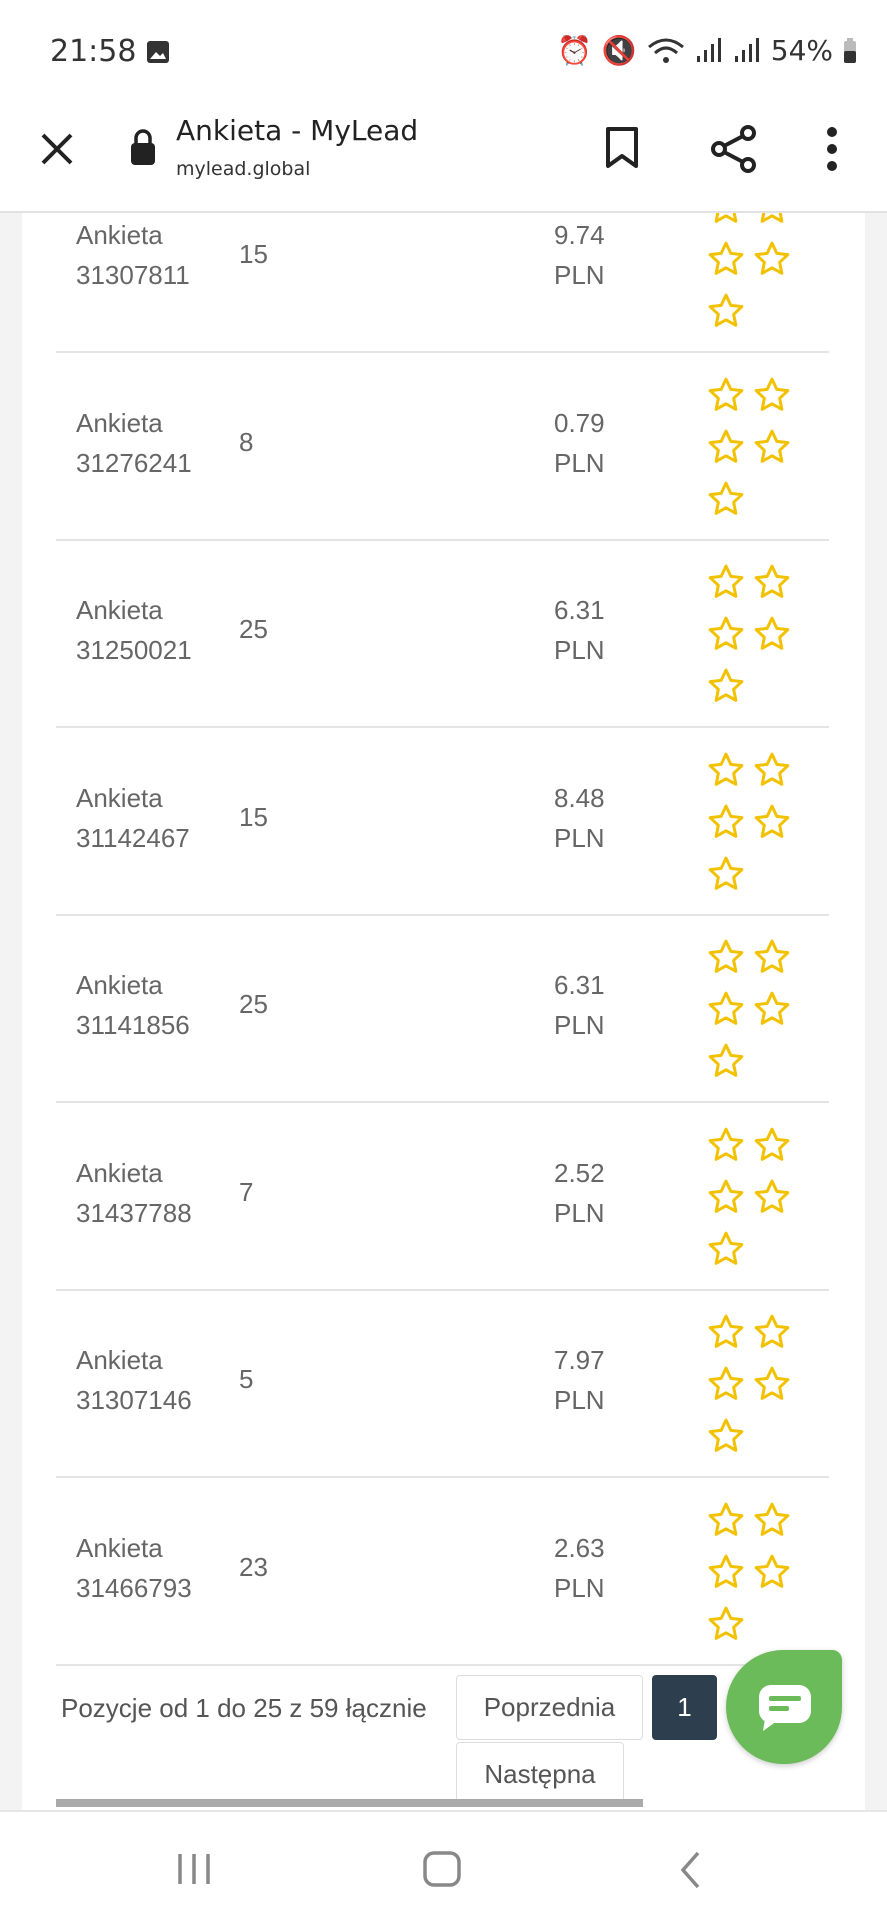 The height and width of the screenshot is (1922, 887). I want to click on survey-count: 15, so click(253, 816).